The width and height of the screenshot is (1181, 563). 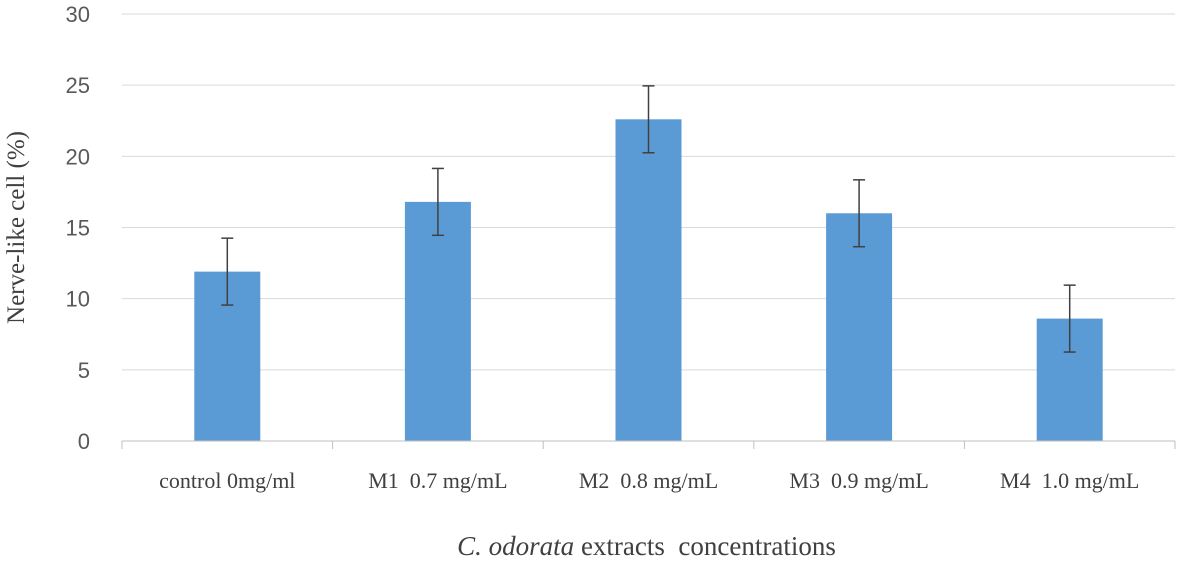 I want to click on x-tick-label: M2 0.8 mg/mL, so click(x=648, y=480).